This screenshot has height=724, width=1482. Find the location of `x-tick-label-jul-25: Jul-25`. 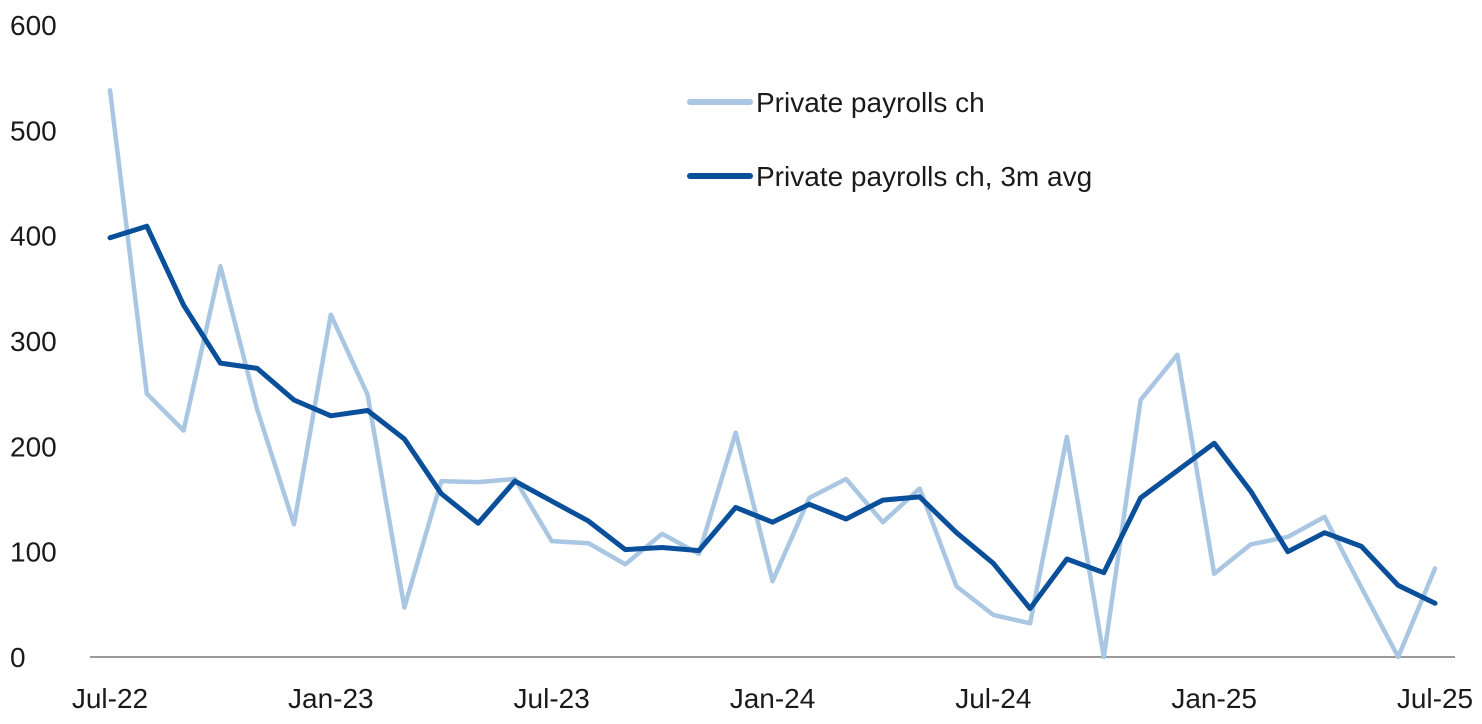

x-tick-label-jul-25: Jul-25 is located at coordinates (1435, 698).